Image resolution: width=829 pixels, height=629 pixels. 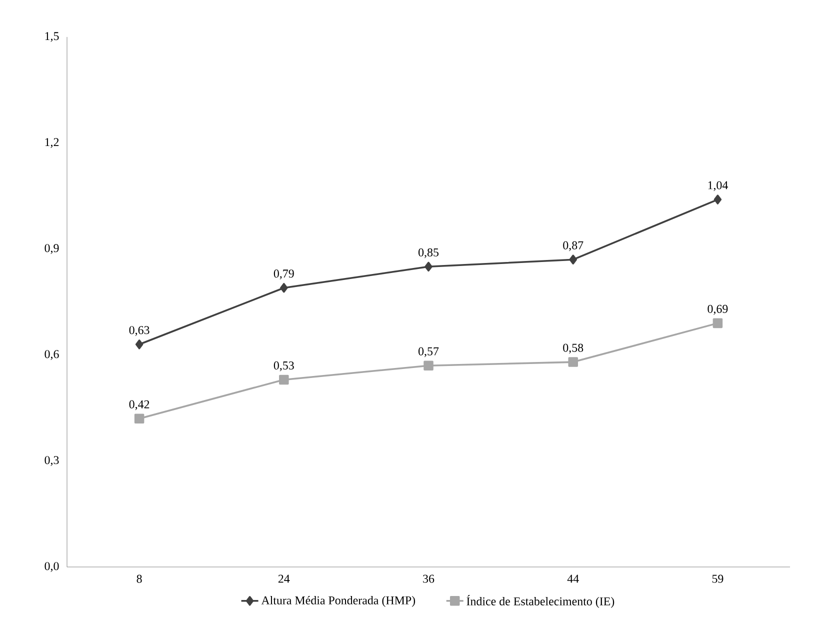 I want to click on data-label: 0,79, so click(x=284, y=275).